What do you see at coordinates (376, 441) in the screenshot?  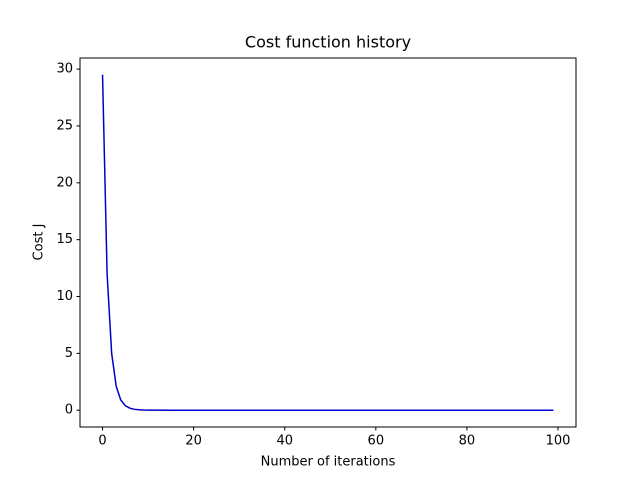 I see `x-tick-label: 60` at bounding box center [376, 441].